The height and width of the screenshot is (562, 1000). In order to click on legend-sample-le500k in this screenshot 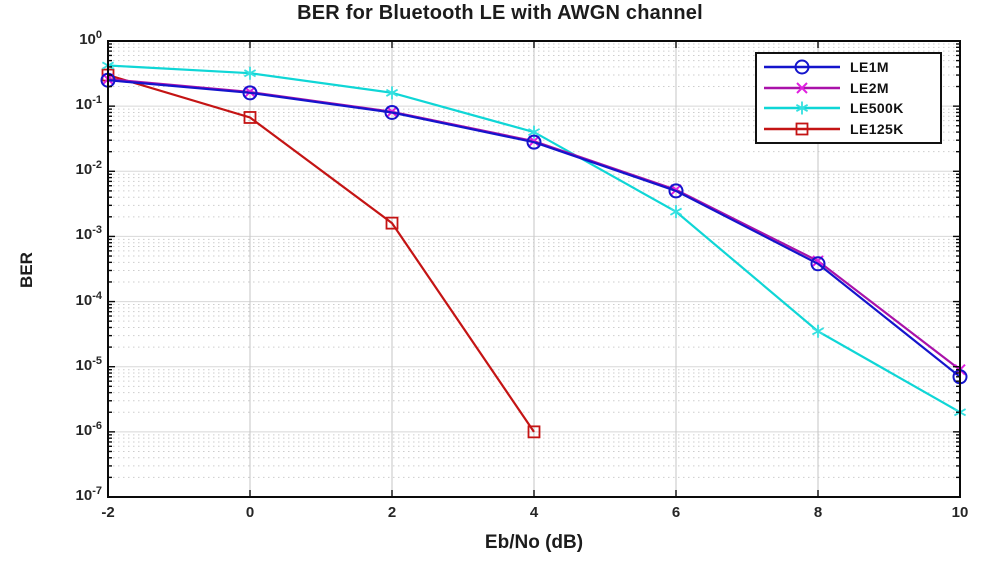, I will do `click(802, 108)`.